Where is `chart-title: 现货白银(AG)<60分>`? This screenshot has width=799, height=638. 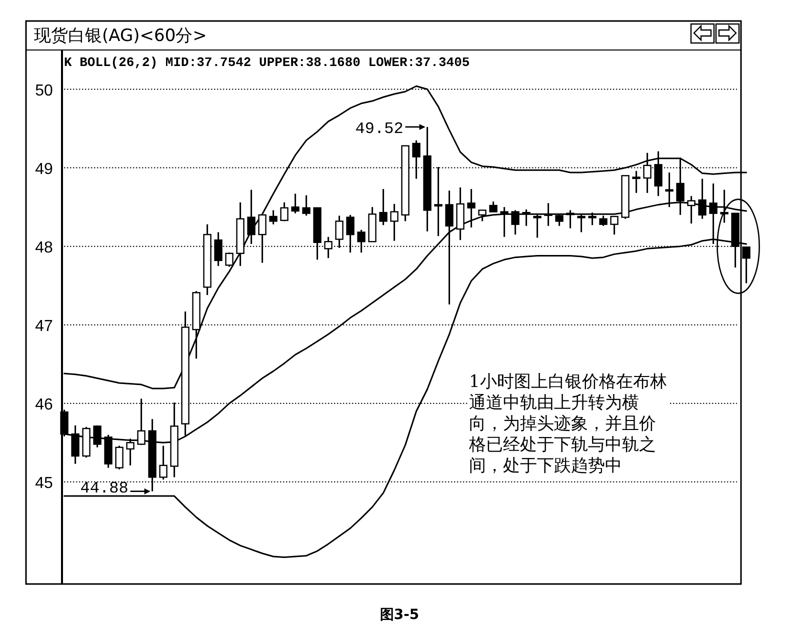 chart-title: 现货白银(AG)<60分> is located at coordinates (120, 36).